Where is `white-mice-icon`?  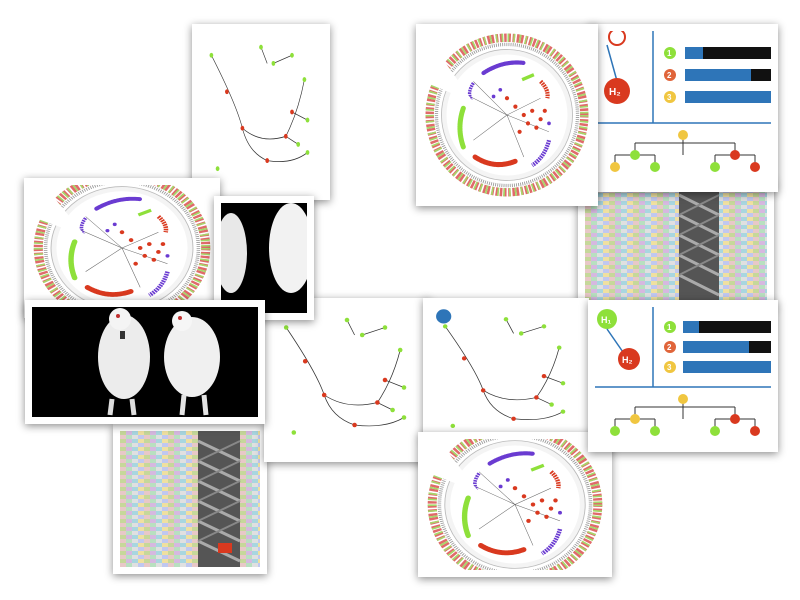 white-mice-icon is located at coordinates (145, 362).